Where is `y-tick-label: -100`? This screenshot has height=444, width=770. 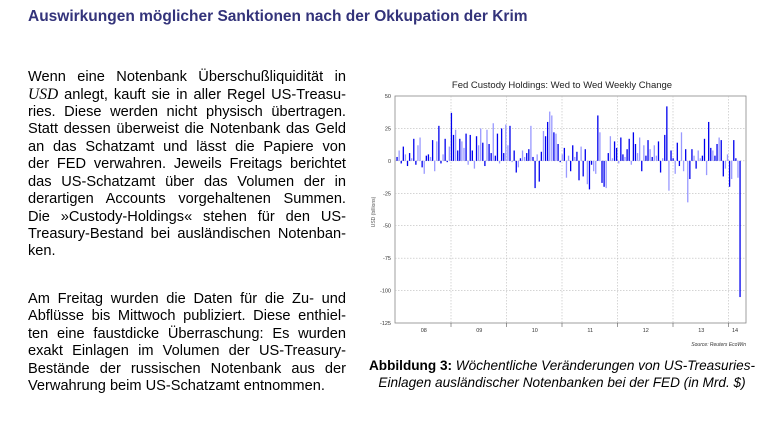
y-tick-label: -100 is located at coordinates (385, 292).